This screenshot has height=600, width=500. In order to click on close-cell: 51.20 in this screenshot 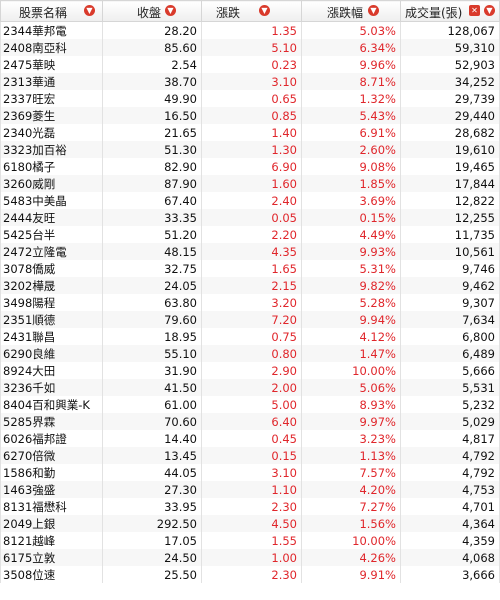, I will do `click(152, 234)`.